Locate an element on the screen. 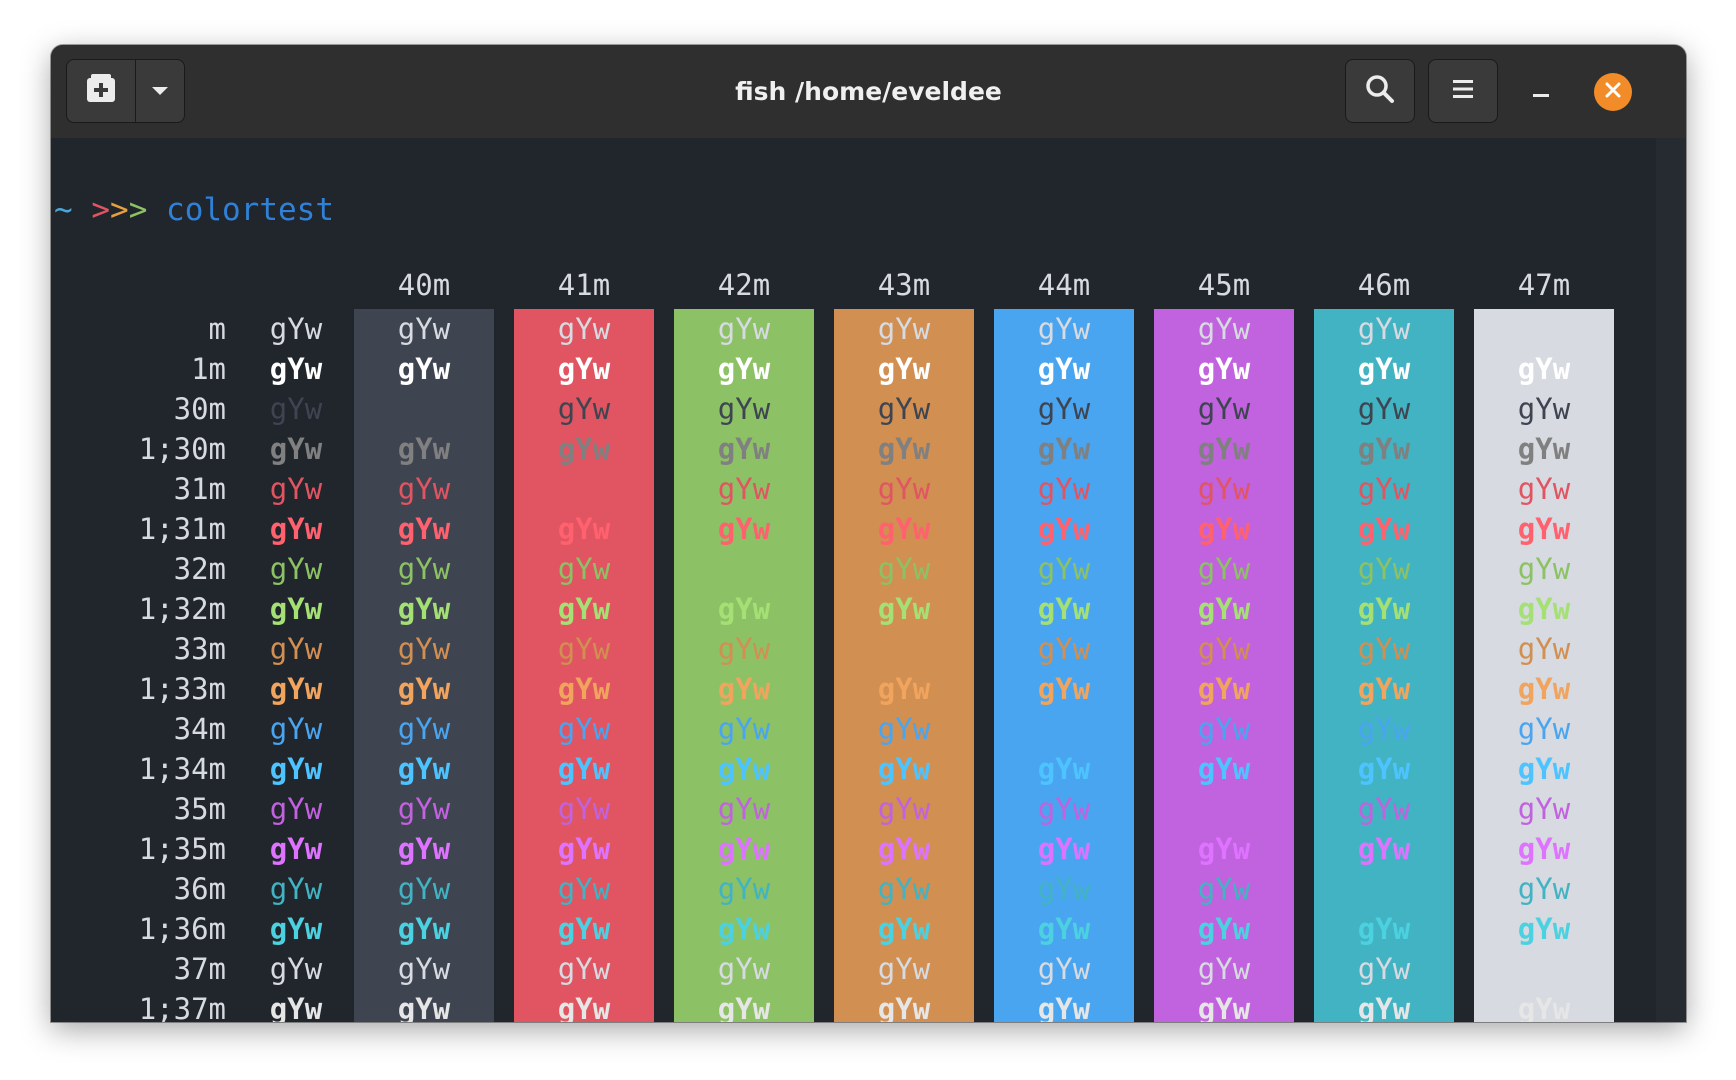 The height and width of the screenshot is (1080, 1736). row-label: 1;33m is located at coordinates (182, 689).